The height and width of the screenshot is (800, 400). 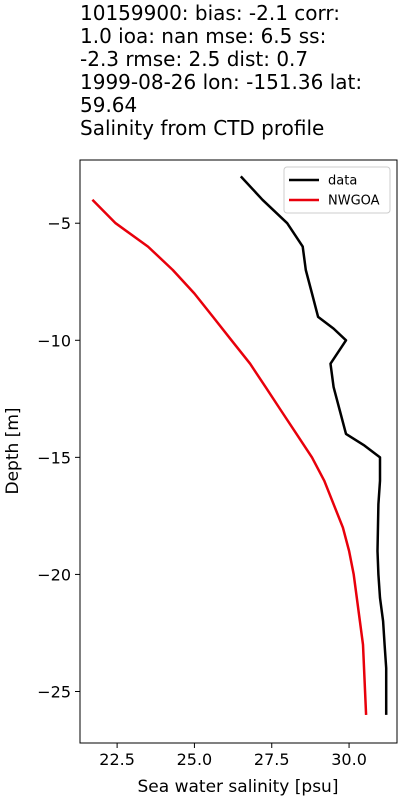 I want to click on title-line: 1.0 ioa: nan mse: 6.5 ss:, so click(x=203, y=36).